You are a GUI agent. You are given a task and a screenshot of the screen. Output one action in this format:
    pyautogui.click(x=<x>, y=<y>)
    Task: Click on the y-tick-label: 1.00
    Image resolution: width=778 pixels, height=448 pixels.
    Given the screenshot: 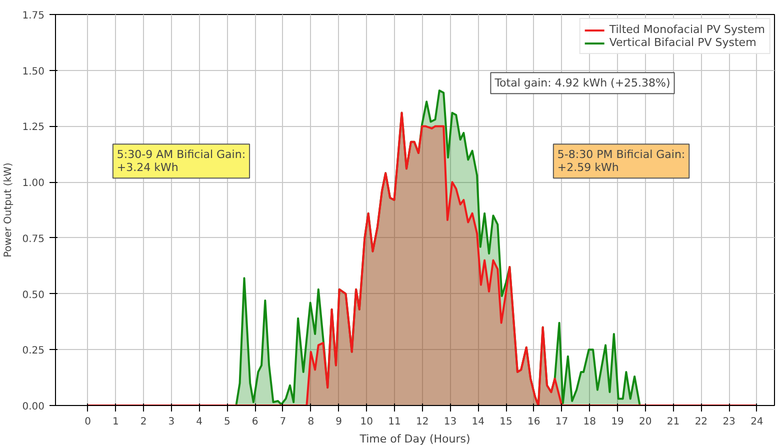 What is the action you would take?
    pyautogui.click(x=33, y=184)
    